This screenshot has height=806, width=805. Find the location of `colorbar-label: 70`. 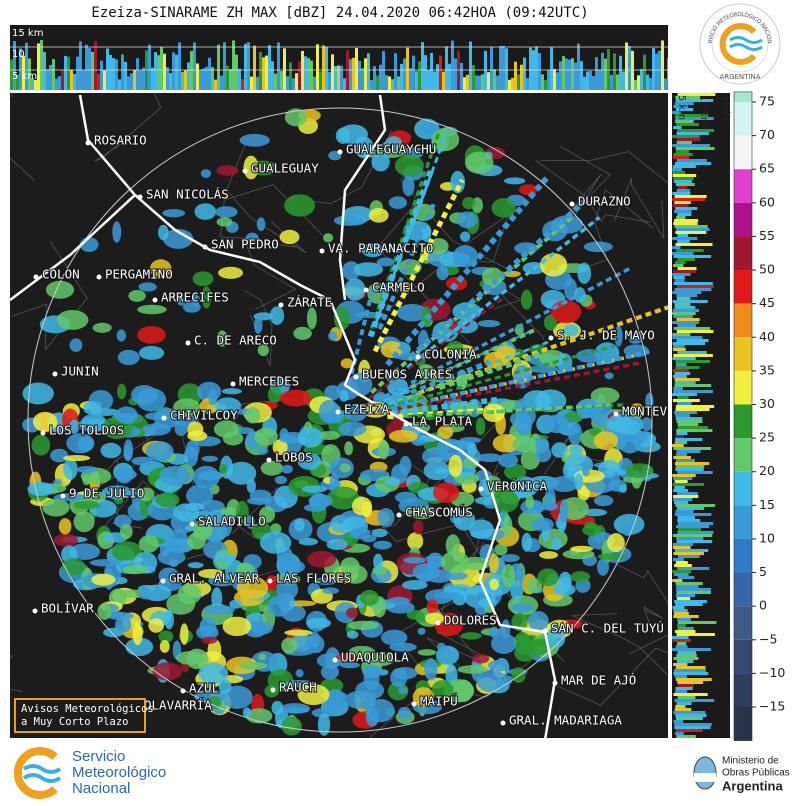

colorbar-label: 70 is located at coordinates (767, 134).